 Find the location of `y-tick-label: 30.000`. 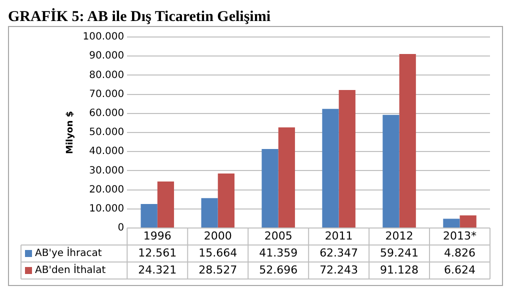

y-tick-label: 30.000 is located at coordinates (106, 170).